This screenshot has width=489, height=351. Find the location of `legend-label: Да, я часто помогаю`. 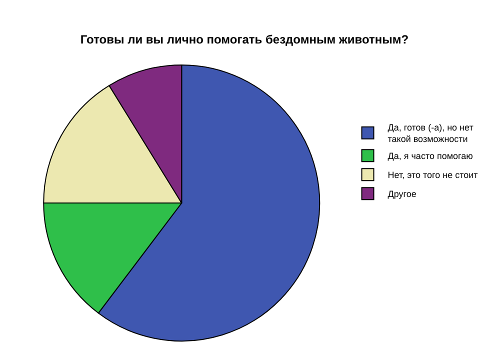

legend-label: Да, я часто помогаю is located at coordinates (431, 156).